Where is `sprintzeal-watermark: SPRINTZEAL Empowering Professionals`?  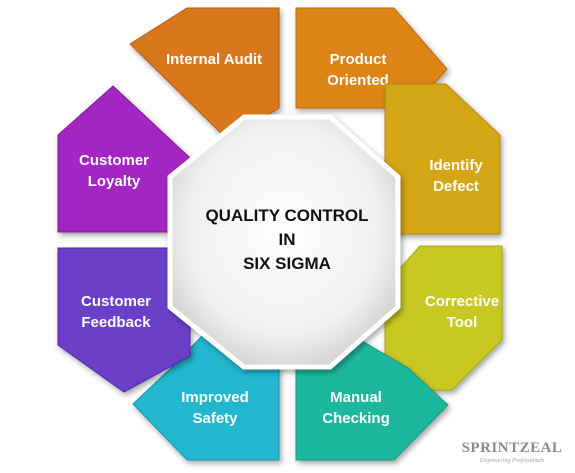 sprintzeal-watermark: SPRINTZEAL Empowering Professionals is located at coordinates (512, 452).